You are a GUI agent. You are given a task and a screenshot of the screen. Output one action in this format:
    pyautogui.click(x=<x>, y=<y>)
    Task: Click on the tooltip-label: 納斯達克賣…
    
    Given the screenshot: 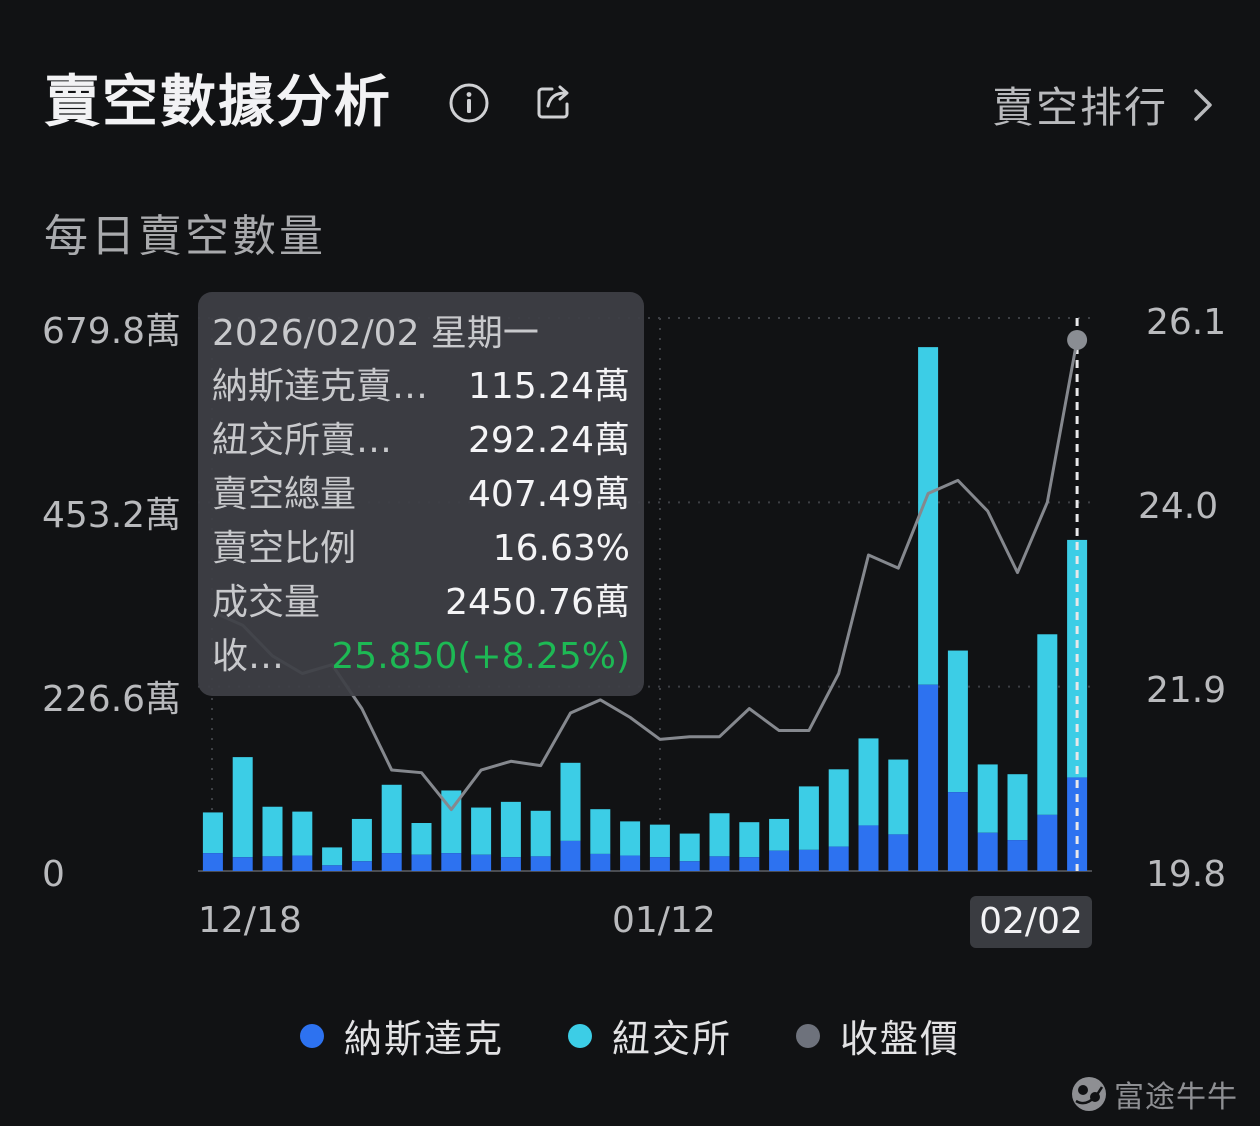 What is the action you would take?
    pyautogui.click(x=320, y=386)
    